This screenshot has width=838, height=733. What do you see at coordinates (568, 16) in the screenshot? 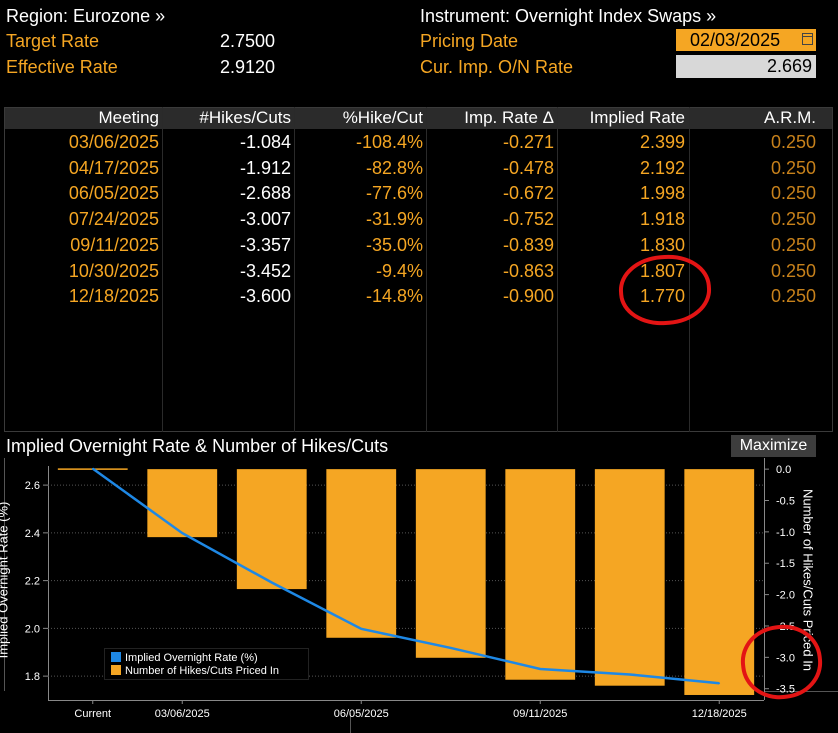
I see `instrument-selector: Instrument: Overnight Index Swaps »` at bounding box center [568, 16].